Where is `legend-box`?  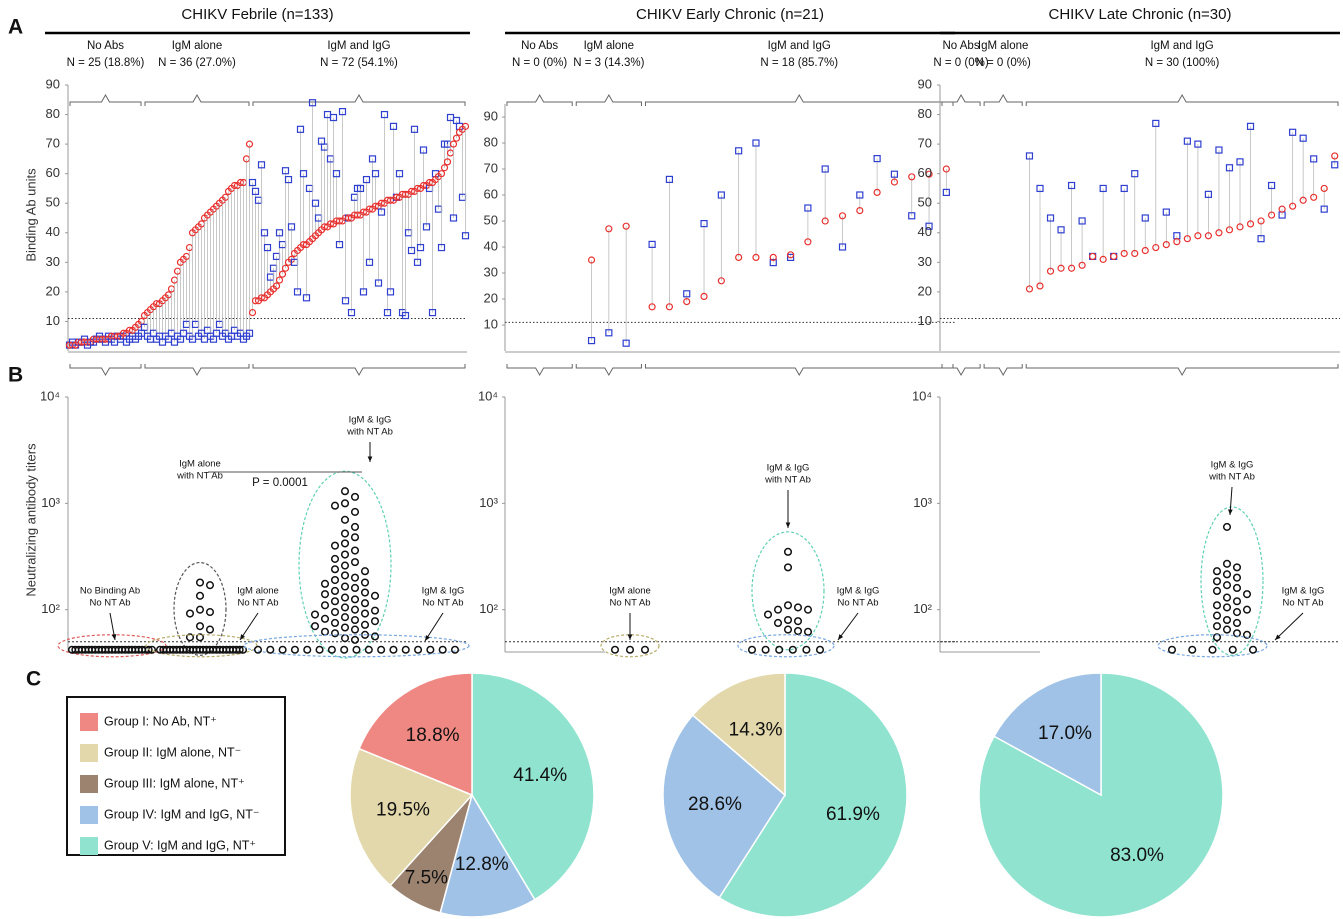 legend-box is located at coordinates (176, 776).